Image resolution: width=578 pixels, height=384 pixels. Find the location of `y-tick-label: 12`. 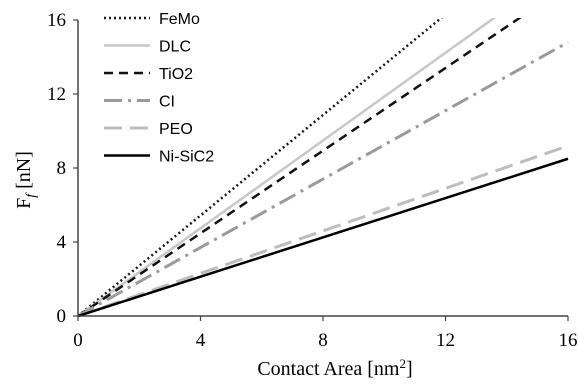

y-tick-label: 12 is located at coordinates (56, 94).